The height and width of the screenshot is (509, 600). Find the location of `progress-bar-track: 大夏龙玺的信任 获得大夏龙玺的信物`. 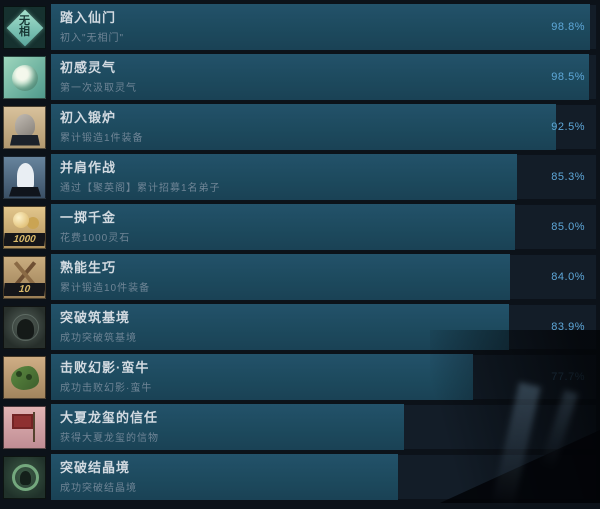

progress-bar-track: 大夏龙玺的信任 获得大夏龙玺的信物 is located at coordinates (324, 427).